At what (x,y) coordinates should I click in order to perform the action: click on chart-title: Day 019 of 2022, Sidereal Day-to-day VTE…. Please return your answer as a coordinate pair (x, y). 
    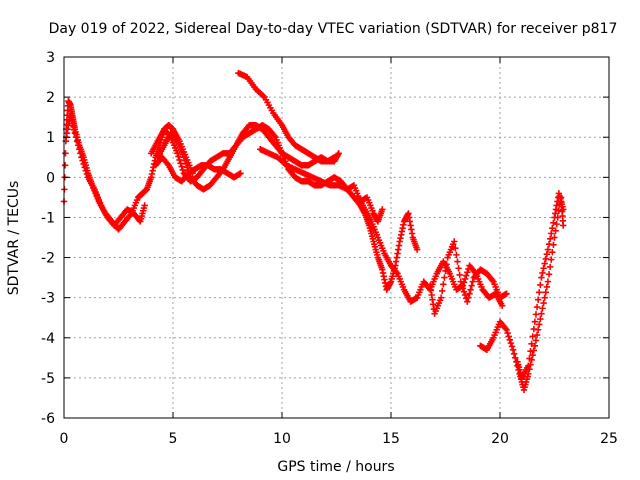
    Looking at the image, I should click on (333, 29).